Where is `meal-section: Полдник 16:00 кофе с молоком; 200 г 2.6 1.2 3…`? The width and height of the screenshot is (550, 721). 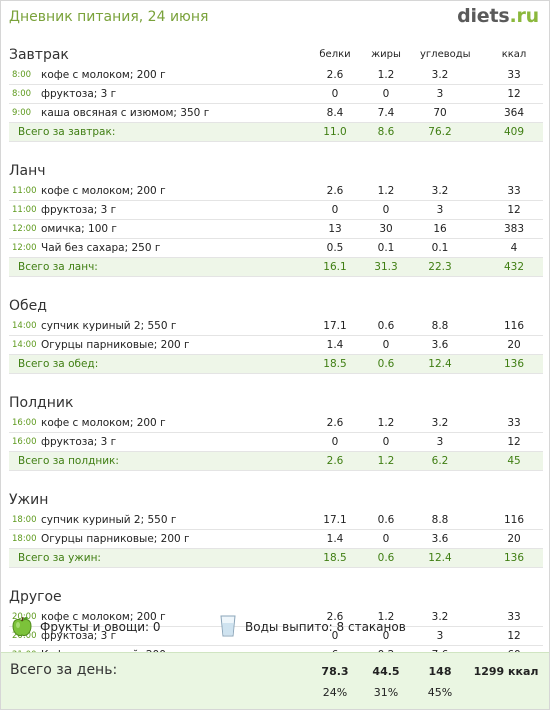 meal-section: Полдник 16:00 кофе с молоком; 200 г 2.6 1.2 3… is located at coordinates (276, 440).